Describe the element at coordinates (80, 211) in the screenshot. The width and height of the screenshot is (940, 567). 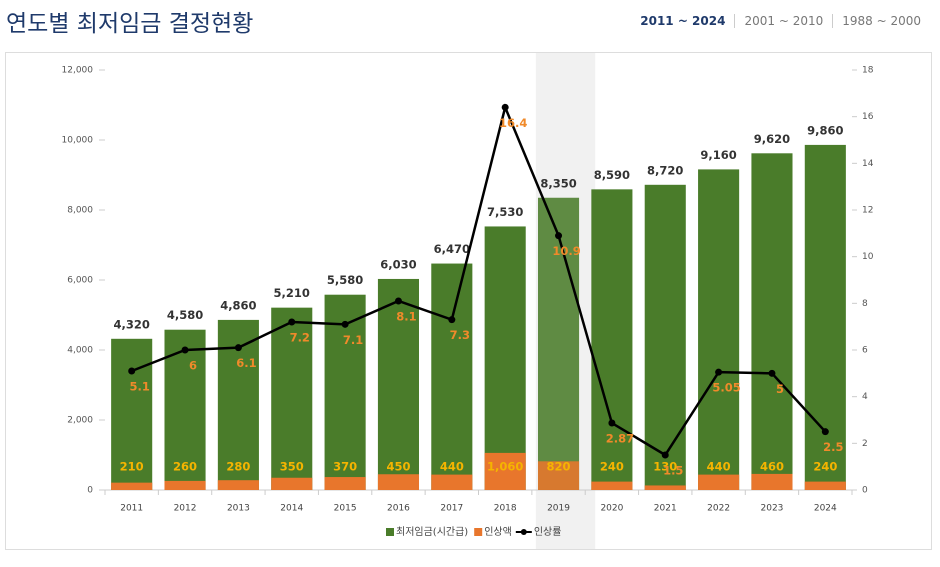
I see `y-tick-label: 8,000` at that location.